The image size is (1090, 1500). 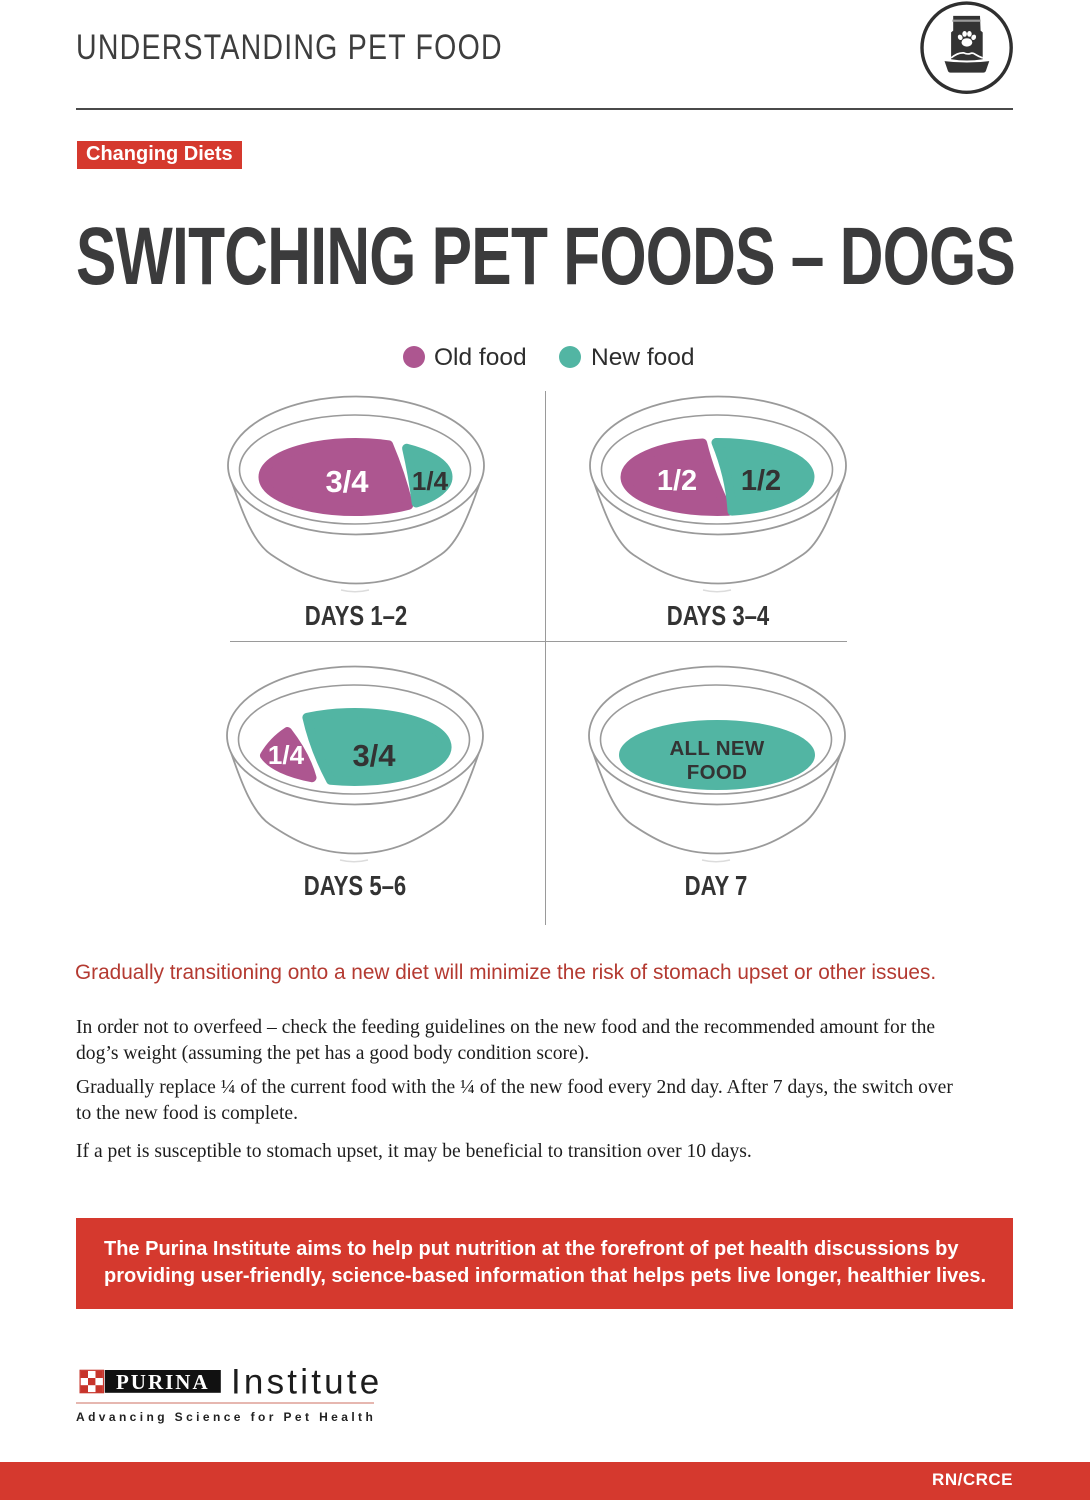 I want to click on svg-text: ALL NEW, so click(x=716, y=748).